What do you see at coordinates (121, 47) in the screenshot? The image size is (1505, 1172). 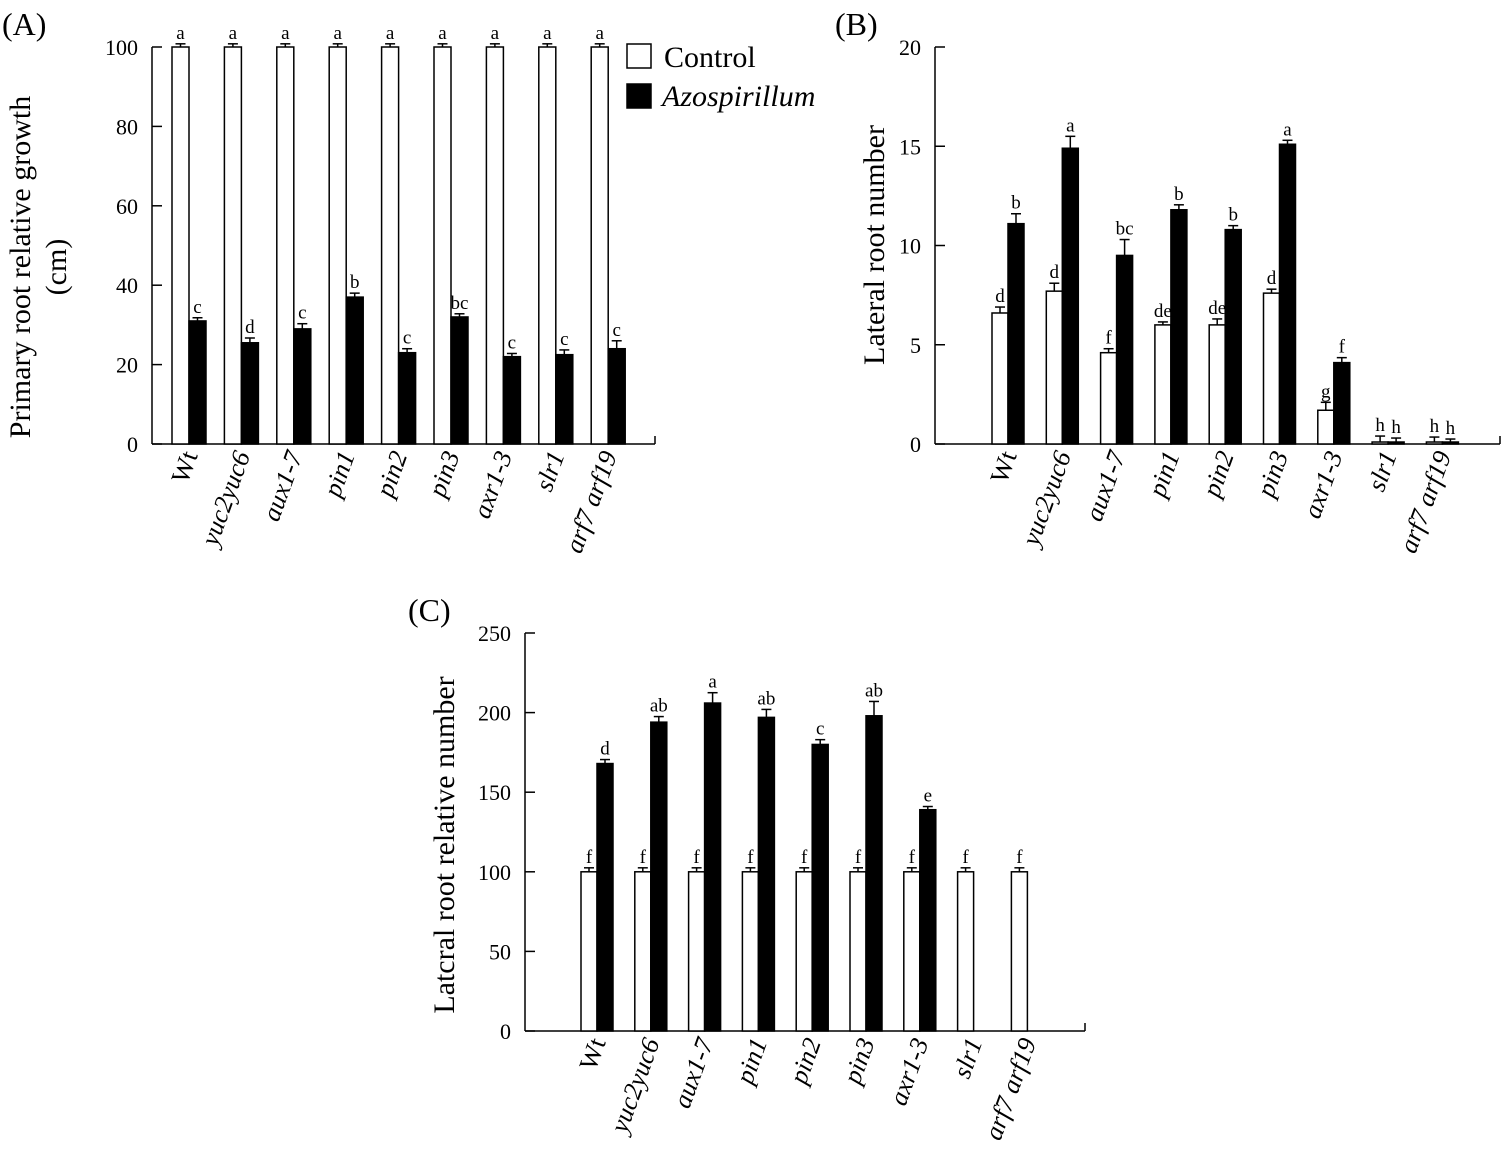 I see `y-tick-label: 100` at bounding box center [121, 47].